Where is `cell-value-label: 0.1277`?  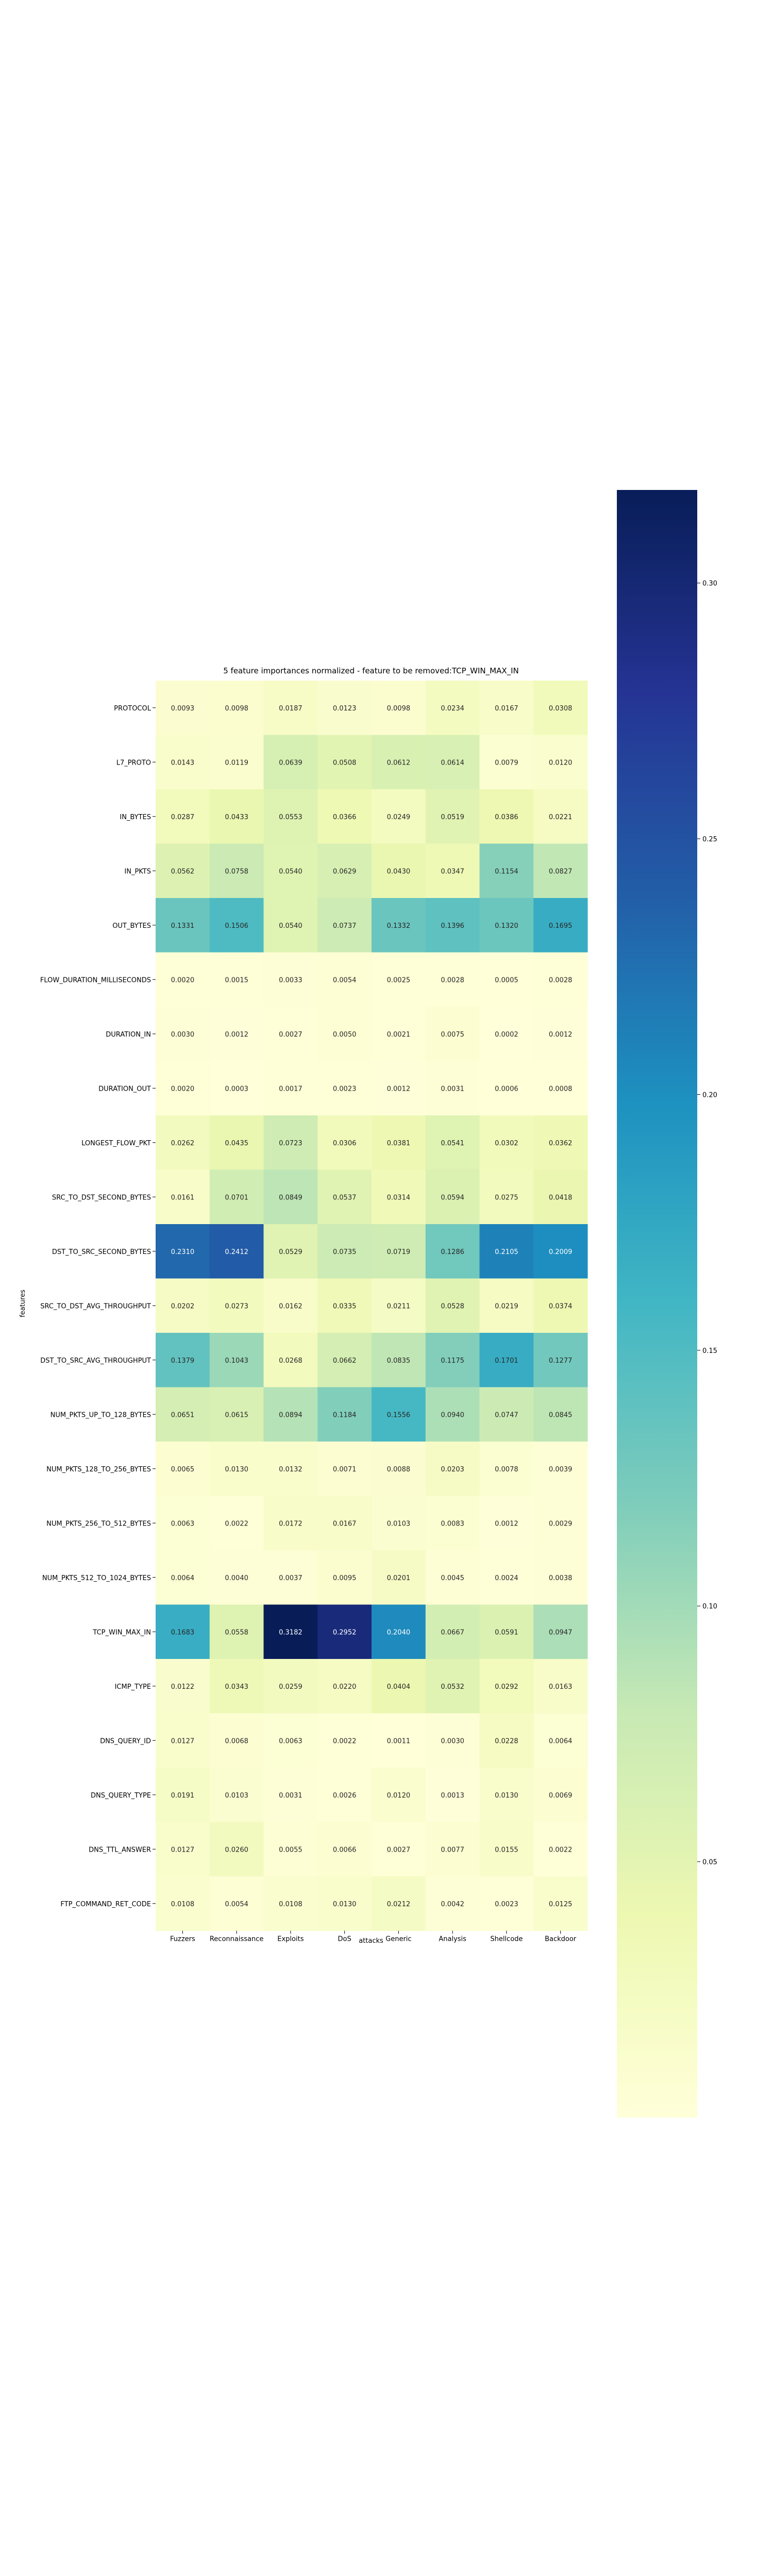 cell-value-label: 0.1277 is located at coordinates (561, 1361).